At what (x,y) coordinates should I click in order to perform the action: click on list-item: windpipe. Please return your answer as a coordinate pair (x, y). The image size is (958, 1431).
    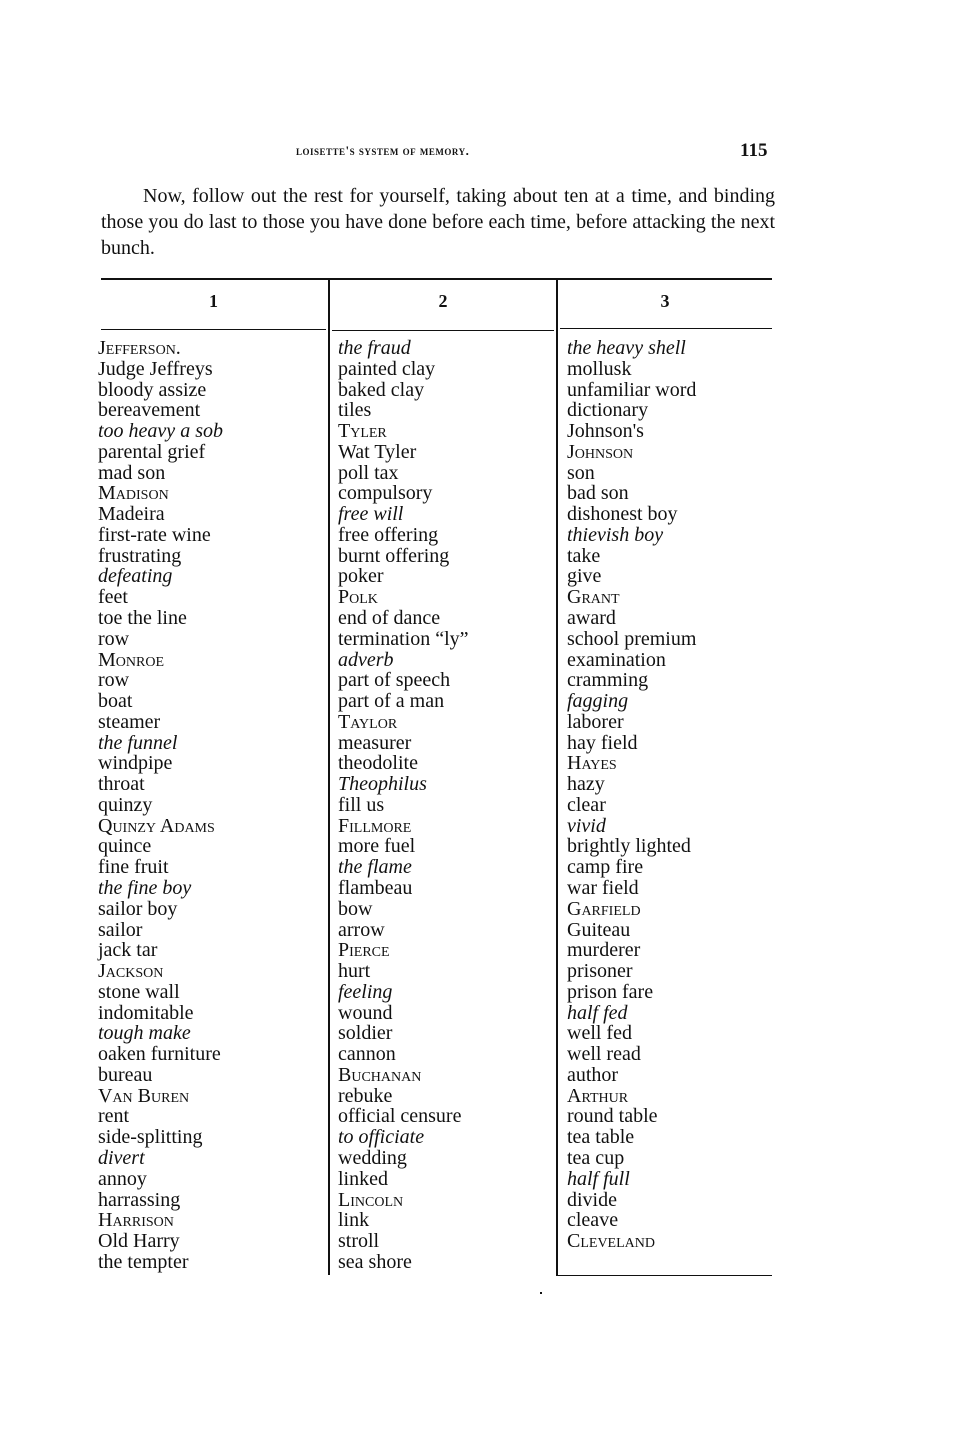
    Looking at the image, I should click on (135, 763).